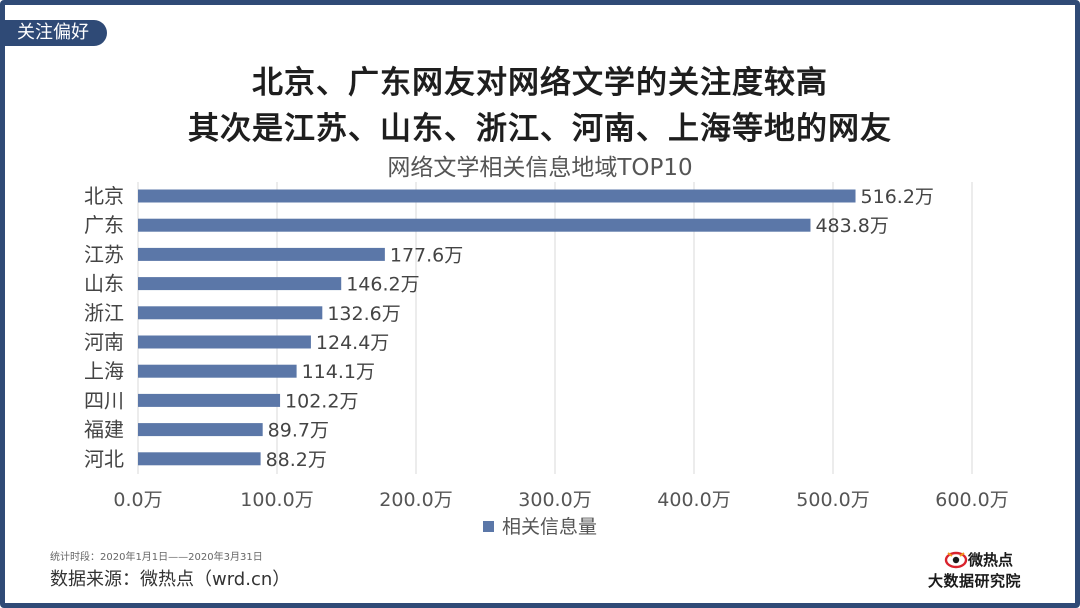 The height and width of the screenshot is (608, 1080). What do you see at coordinates (554, 500) in the screenshot?
I see `x-tick-label: 300.0万` at bounding box center [554, 500].